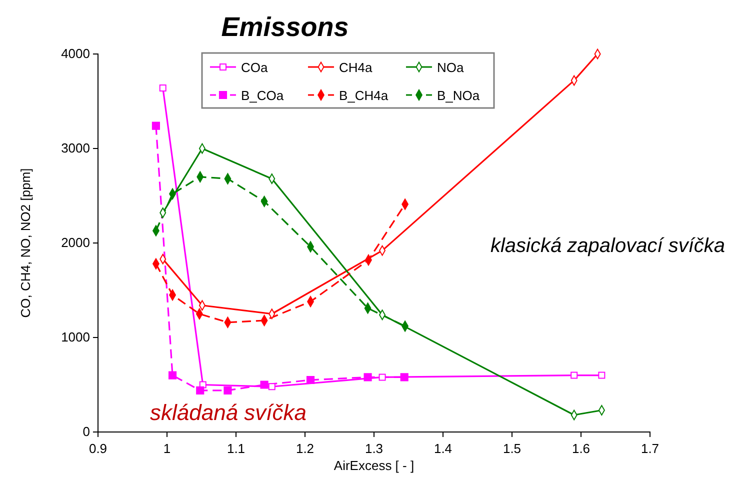  Describe the element at coordinates (228, 412) in the screenshot. I see `annotation: skládaná svíčka` at that location.